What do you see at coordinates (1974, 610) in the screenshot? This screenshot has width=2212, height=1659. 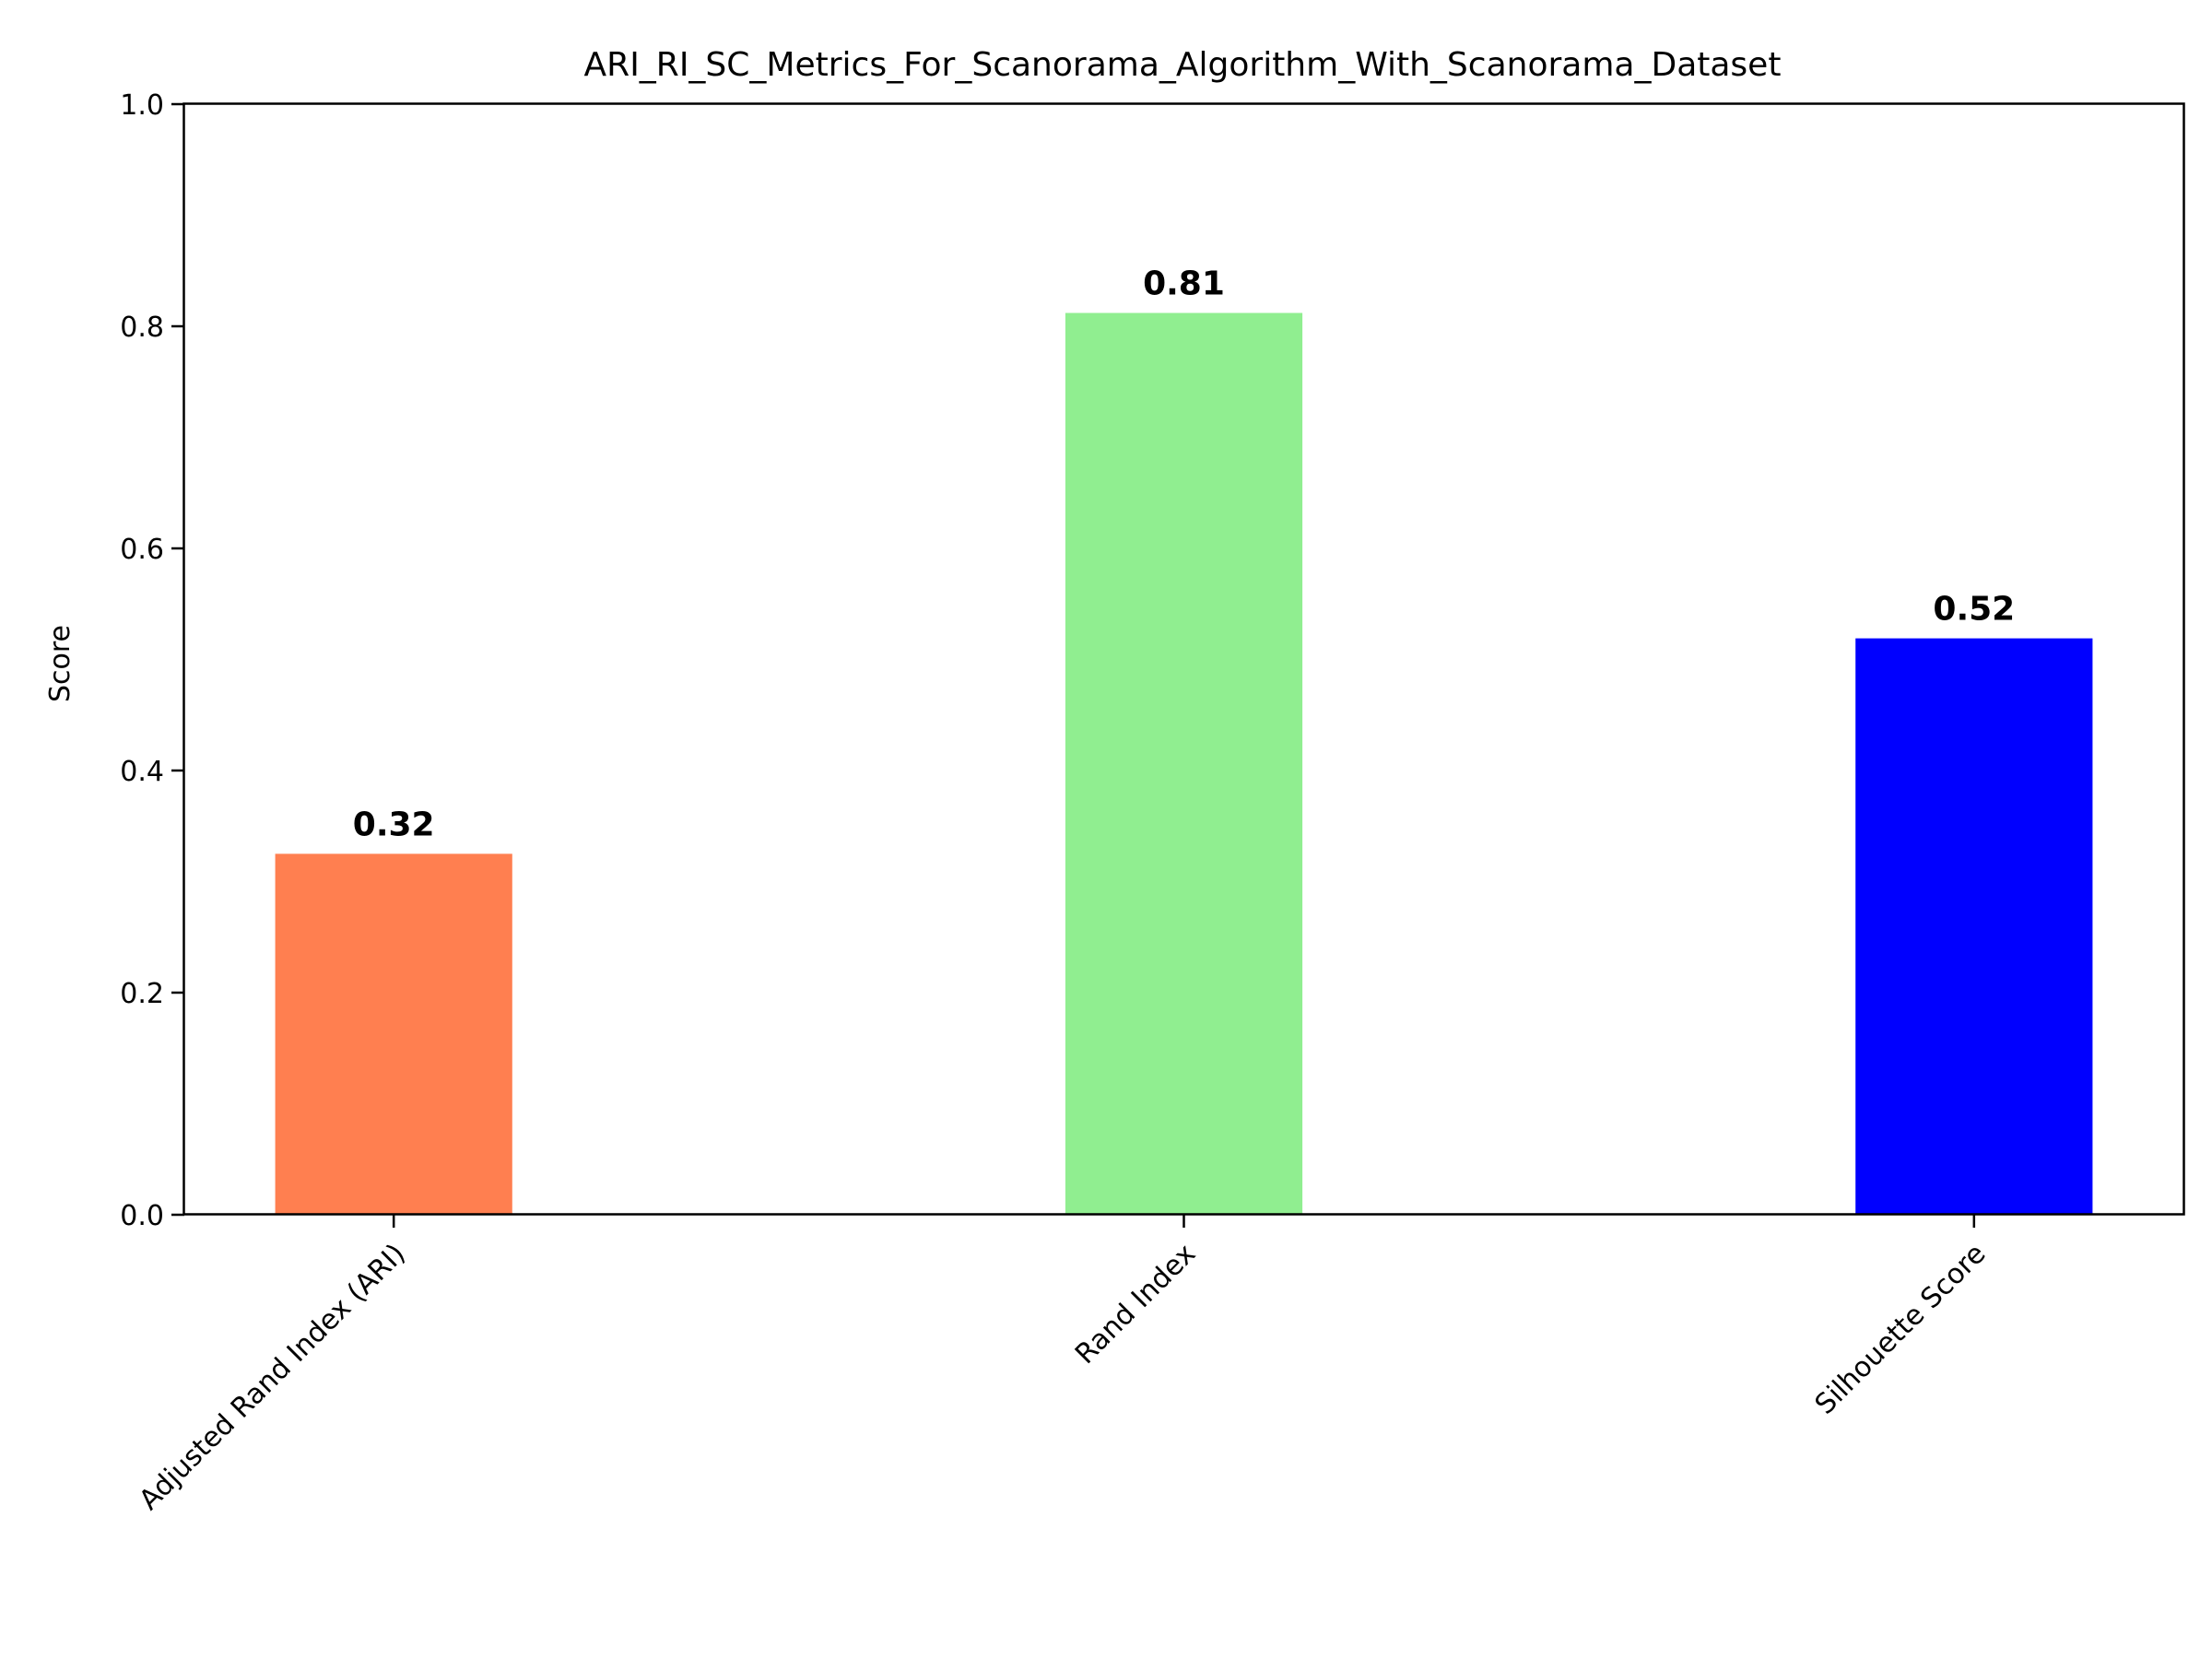 I see `bar-value-label: 0.52` at bounding box center [1974, 610].